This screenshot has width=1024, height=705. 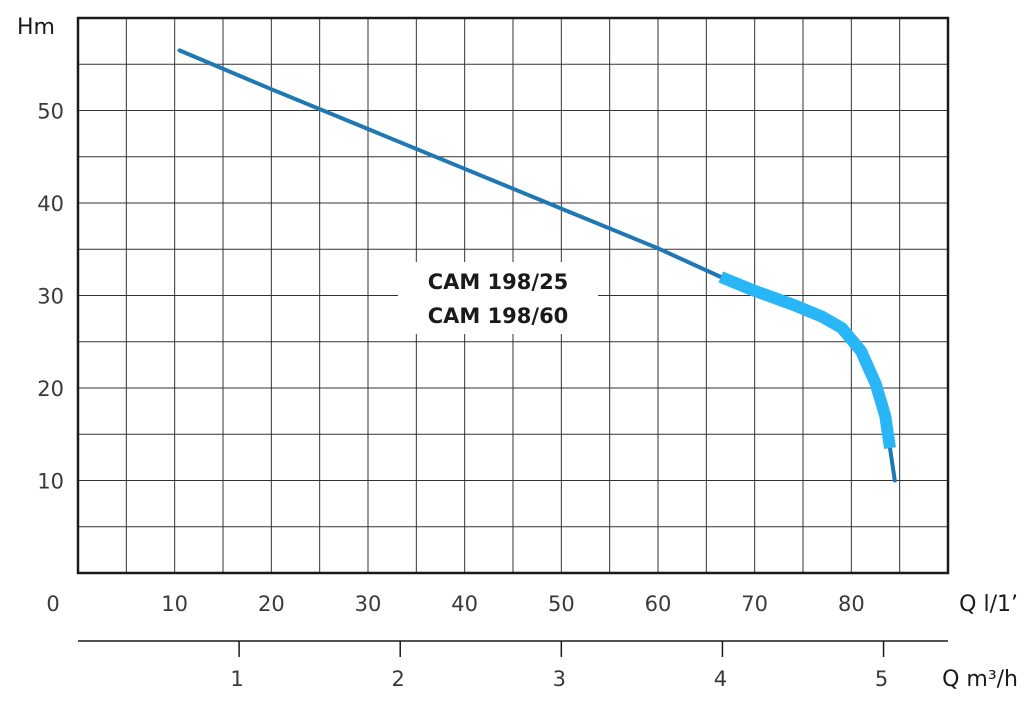 What do you see at coordinates (36, 27) in the screenshot?
I see `y-axis-label: Hm` at bounding box center [36, 27].